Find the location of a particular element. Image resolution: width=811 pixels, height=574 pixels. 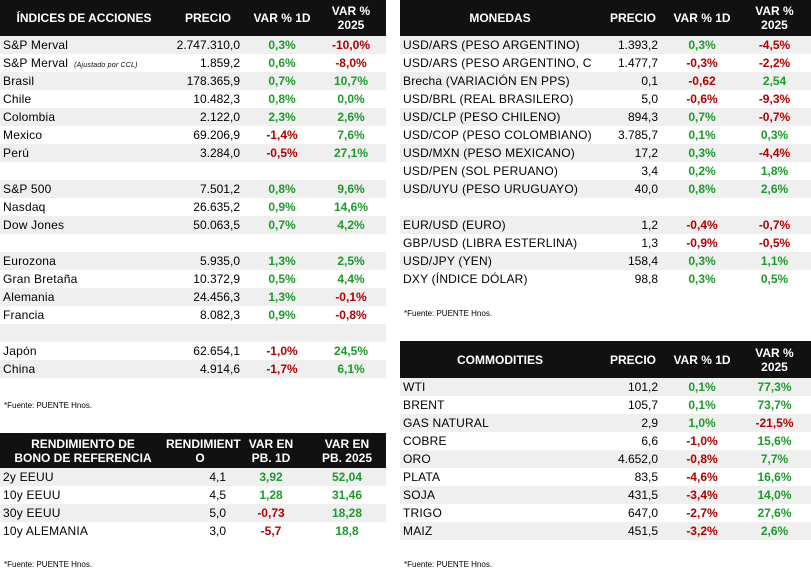

var-1d-cell: -0,5% is located at coordinates (282, 153).